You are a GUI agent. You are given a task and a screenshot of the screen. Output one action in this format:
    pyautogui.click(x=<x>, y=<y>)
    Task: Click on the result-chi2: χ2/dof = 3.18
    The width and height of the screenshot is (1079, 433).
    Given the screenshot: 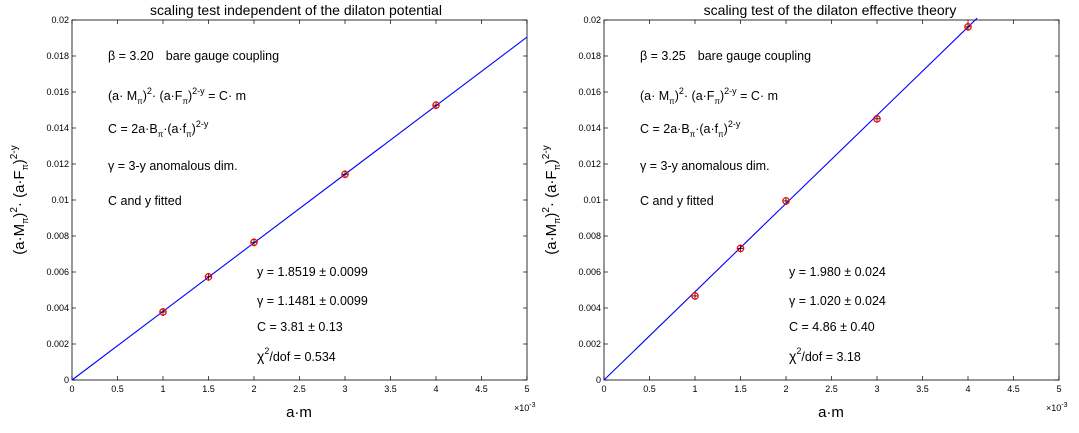 What is the action you would take?
    pyautogui.click(x=825, y=355)
    